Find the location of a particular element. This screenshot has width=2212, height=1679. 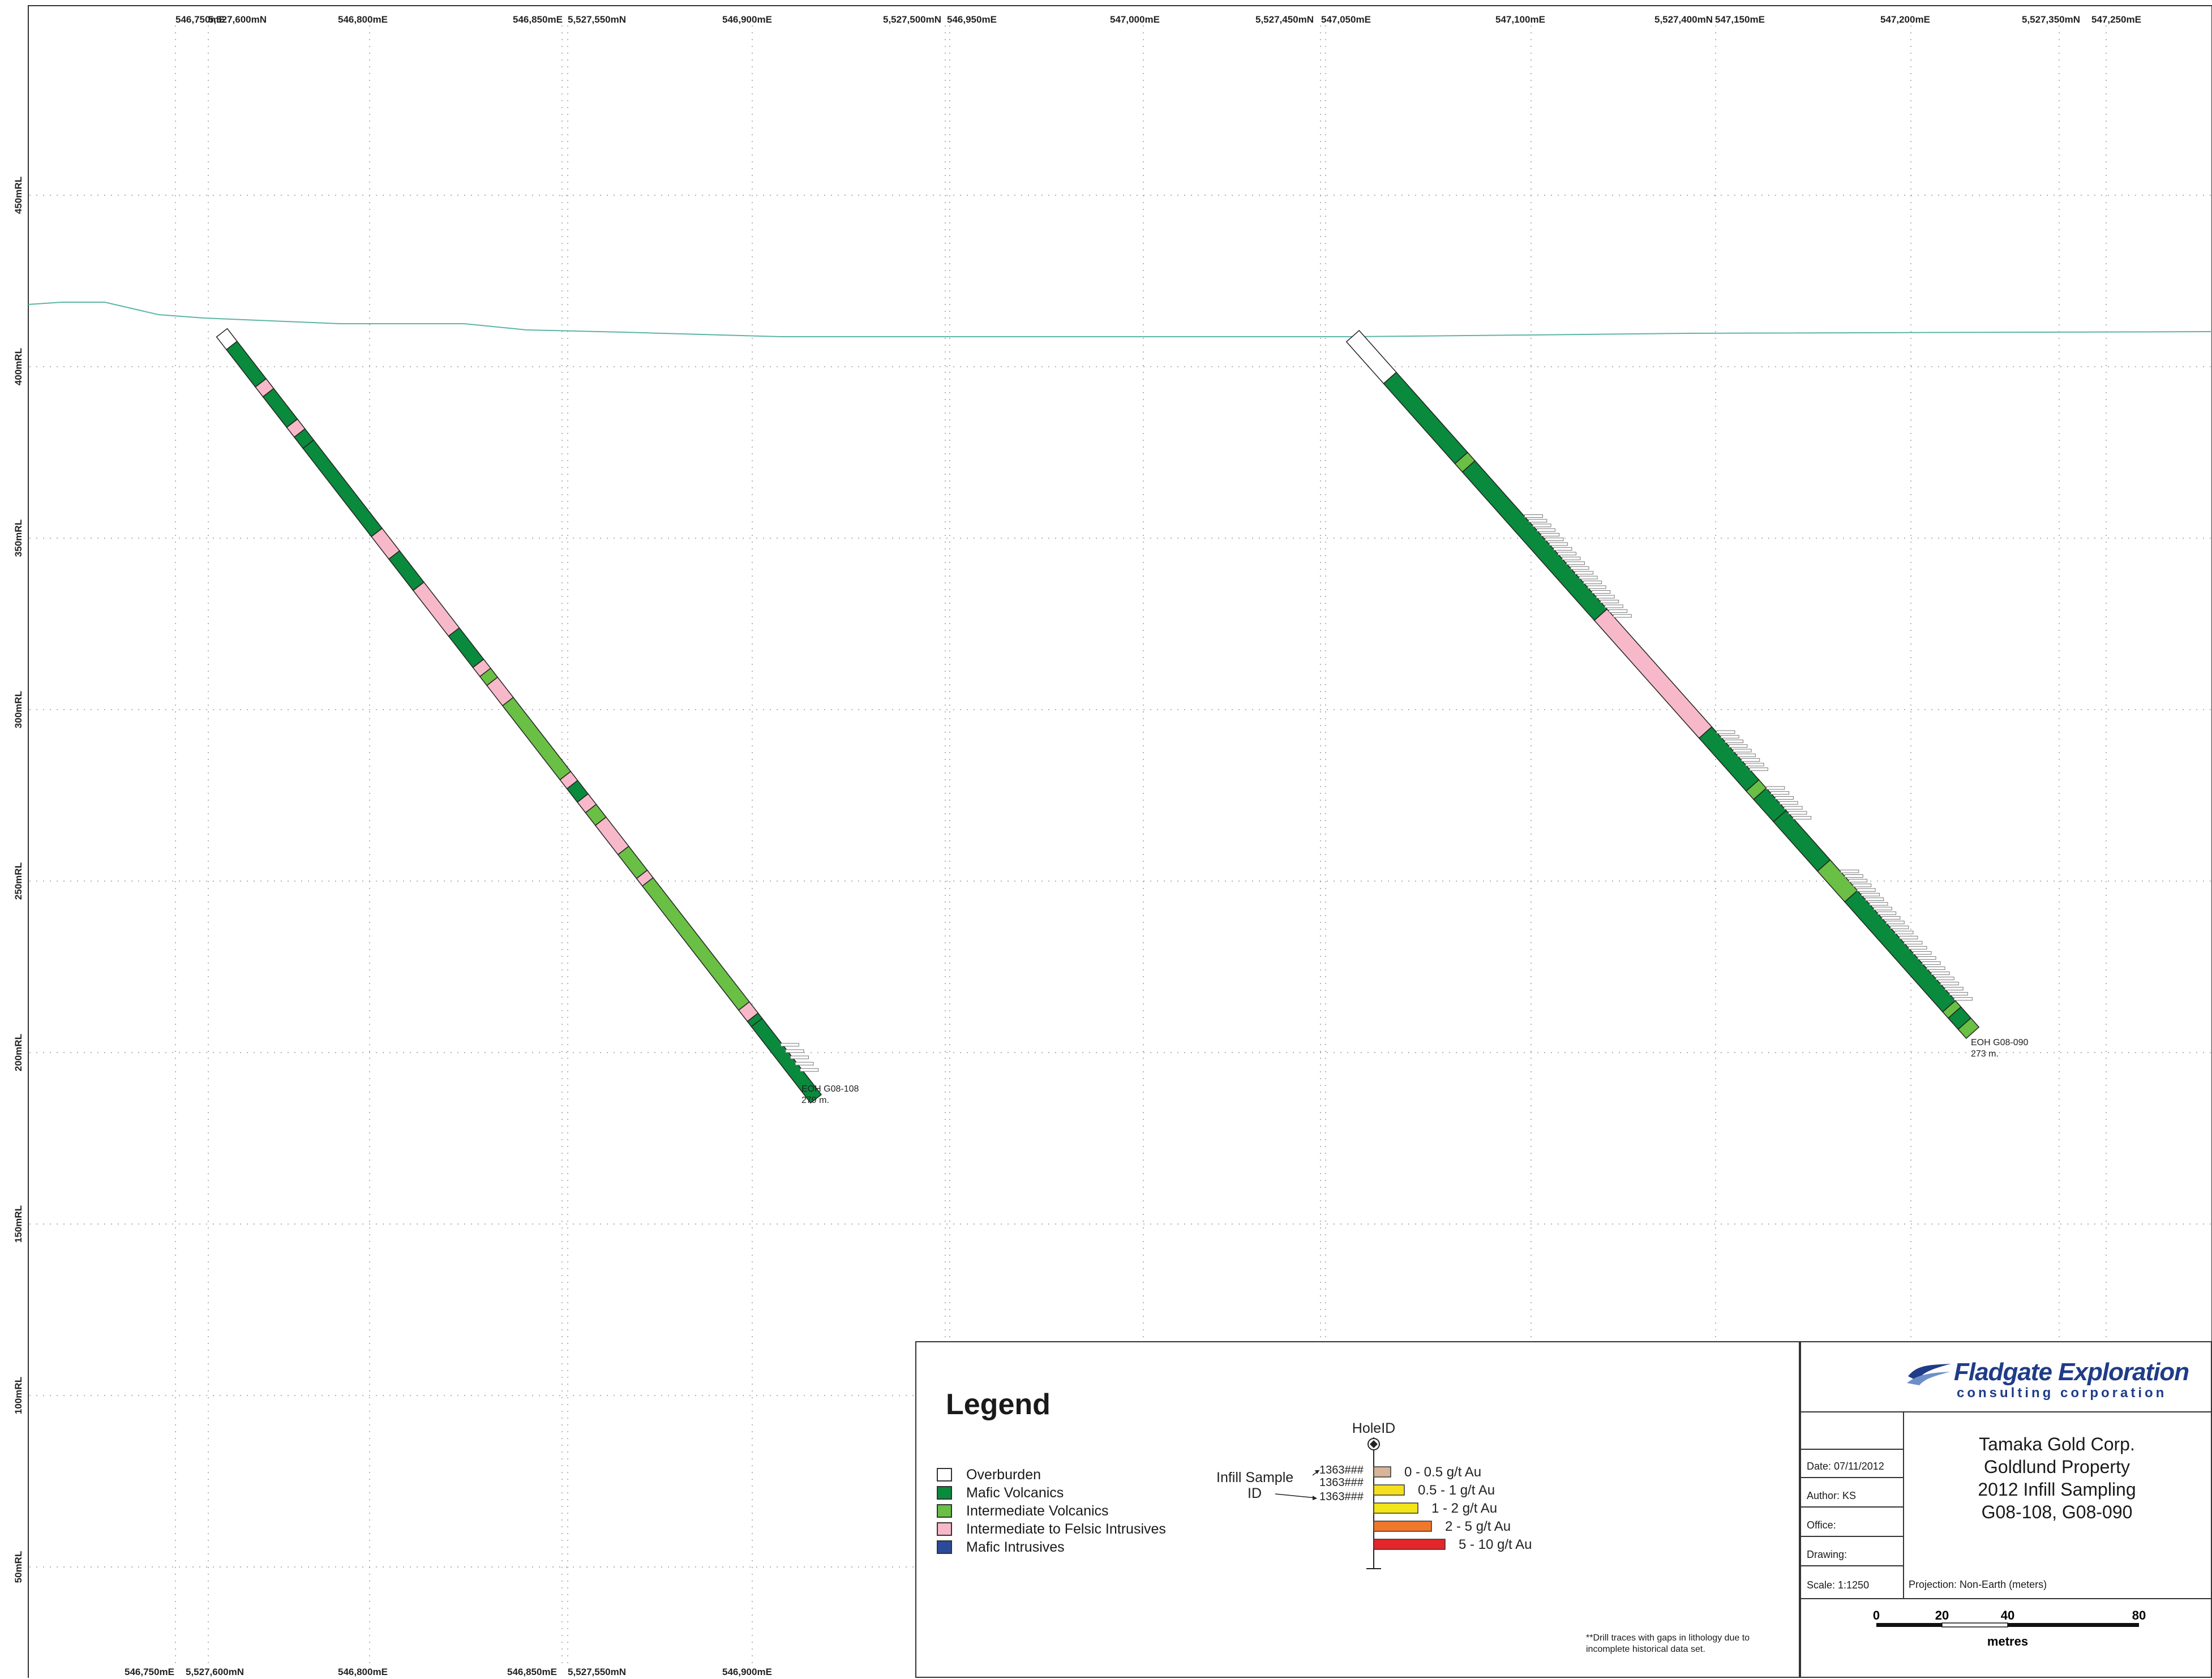

logo-subtitle: consulting corporation is located at coordinates (2062, 1393).